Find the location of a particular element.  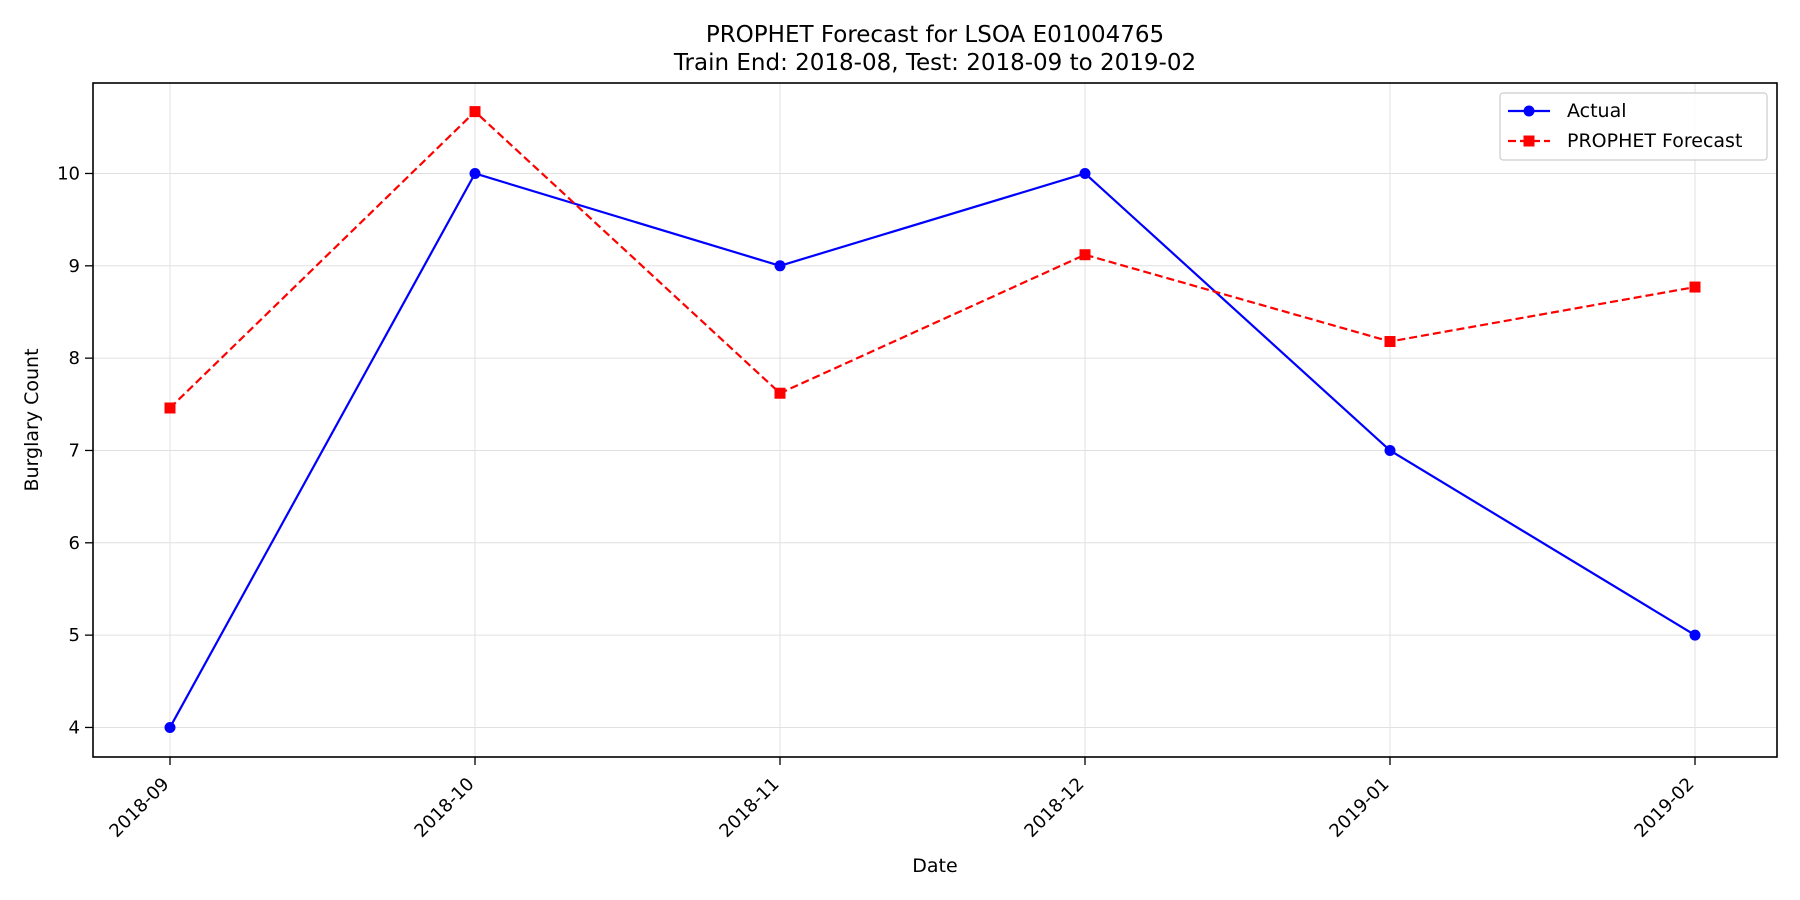

chart-title: PROPHET Forecast for LSOA E01004765 is located at coordinates (935, 35).